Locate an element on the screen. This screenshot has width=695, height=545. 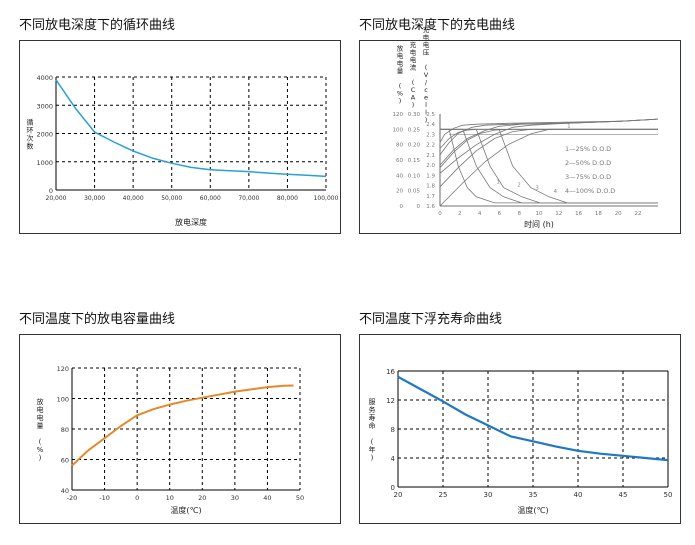
legend-entry: 2—50% D.O.D is located at coordinates (588, 163).